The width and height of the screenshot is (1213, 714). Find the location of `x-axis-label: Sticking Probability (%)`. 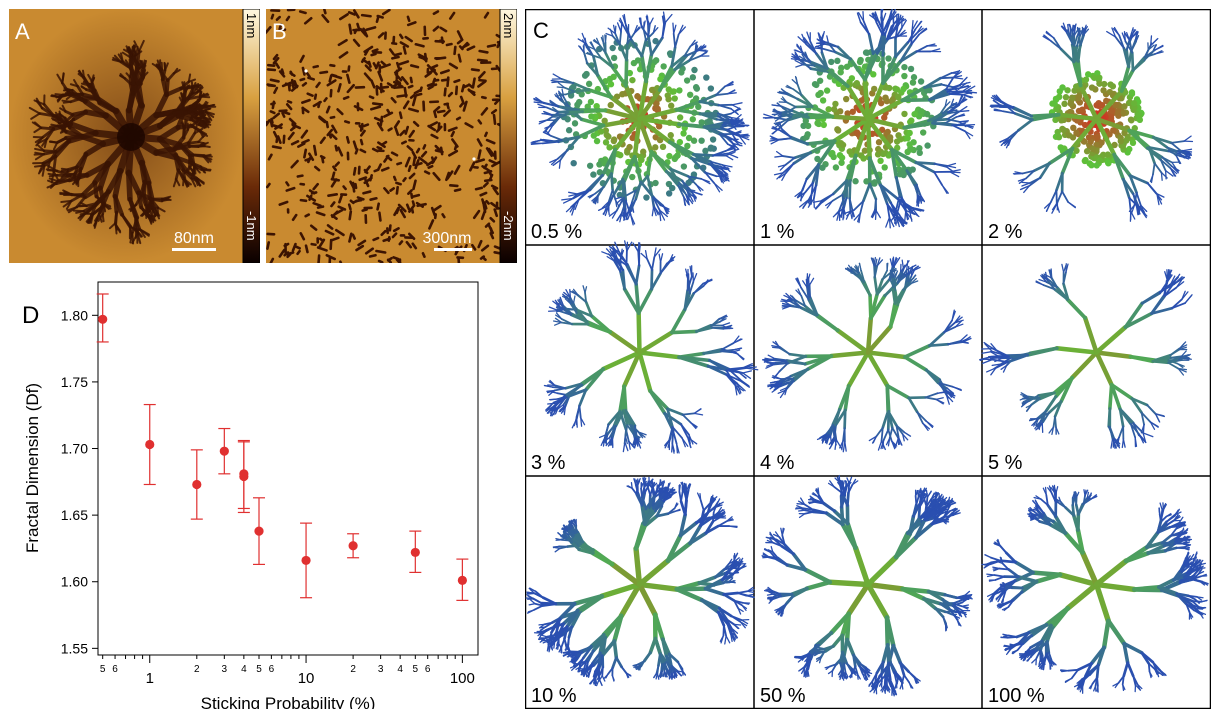

x-axis-label: Sticking Probability (%) is located at coordinates (288, 701).